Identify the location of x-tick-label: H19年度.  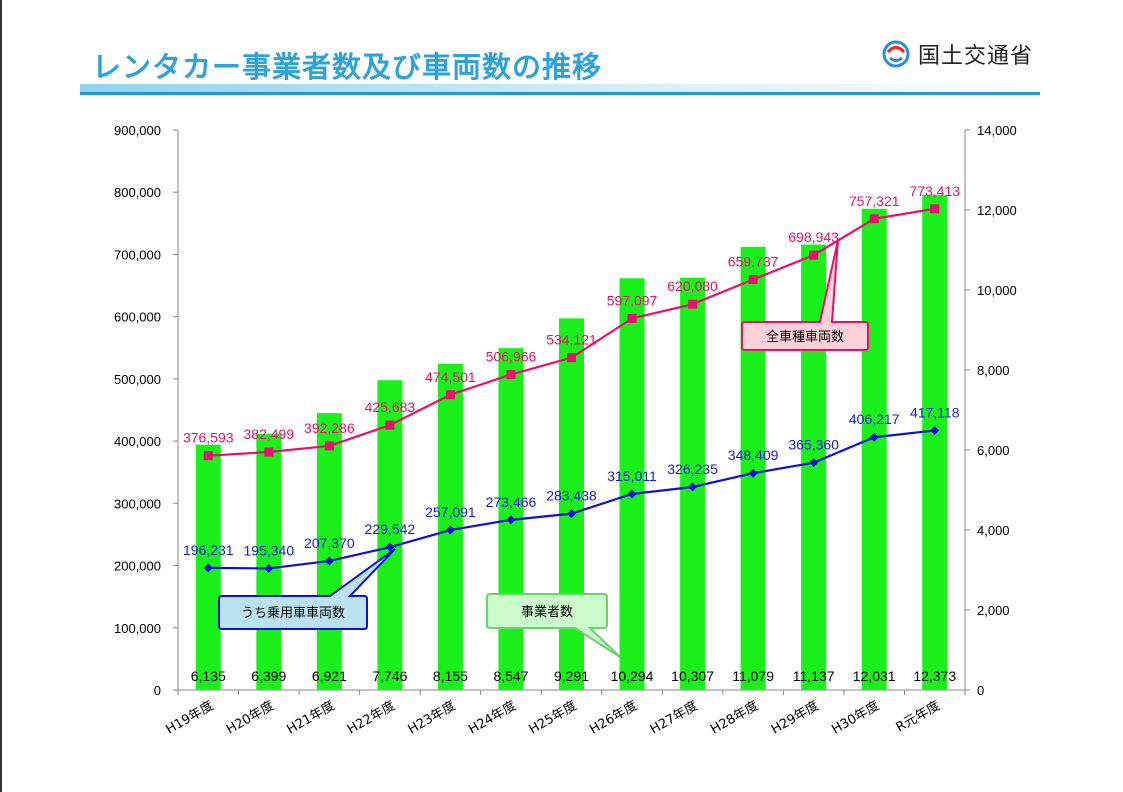
(189, 718).